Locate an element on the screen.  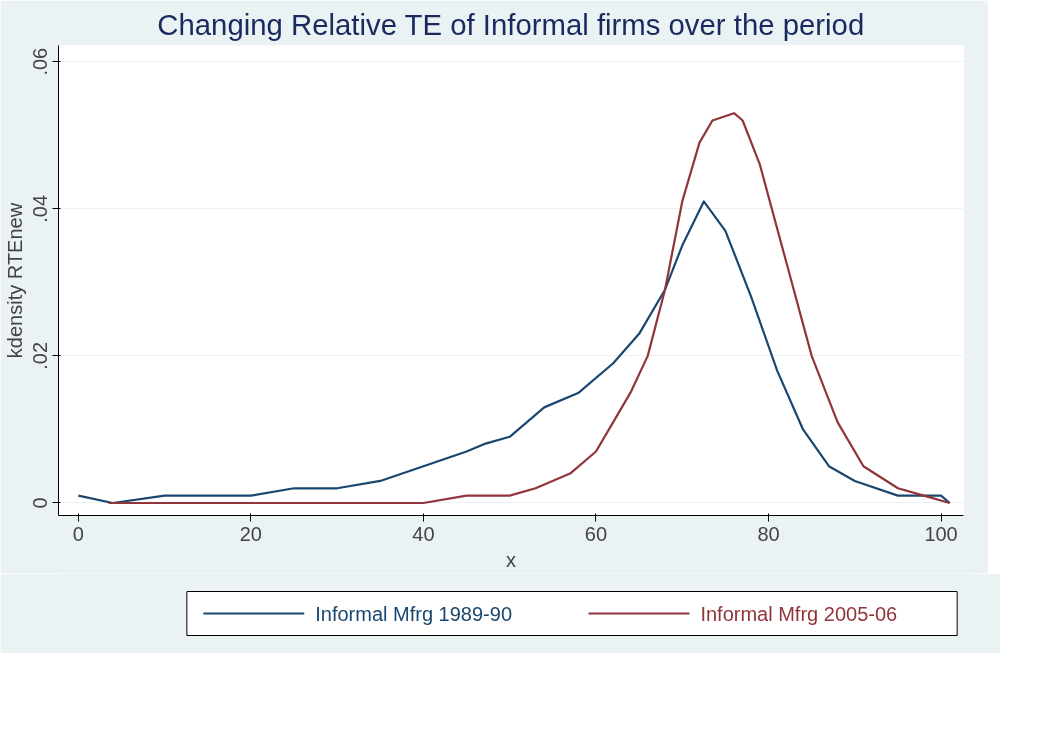
chart-title: Changing Relative TE of Informal firms over the period is located at coordinates (511, 24).